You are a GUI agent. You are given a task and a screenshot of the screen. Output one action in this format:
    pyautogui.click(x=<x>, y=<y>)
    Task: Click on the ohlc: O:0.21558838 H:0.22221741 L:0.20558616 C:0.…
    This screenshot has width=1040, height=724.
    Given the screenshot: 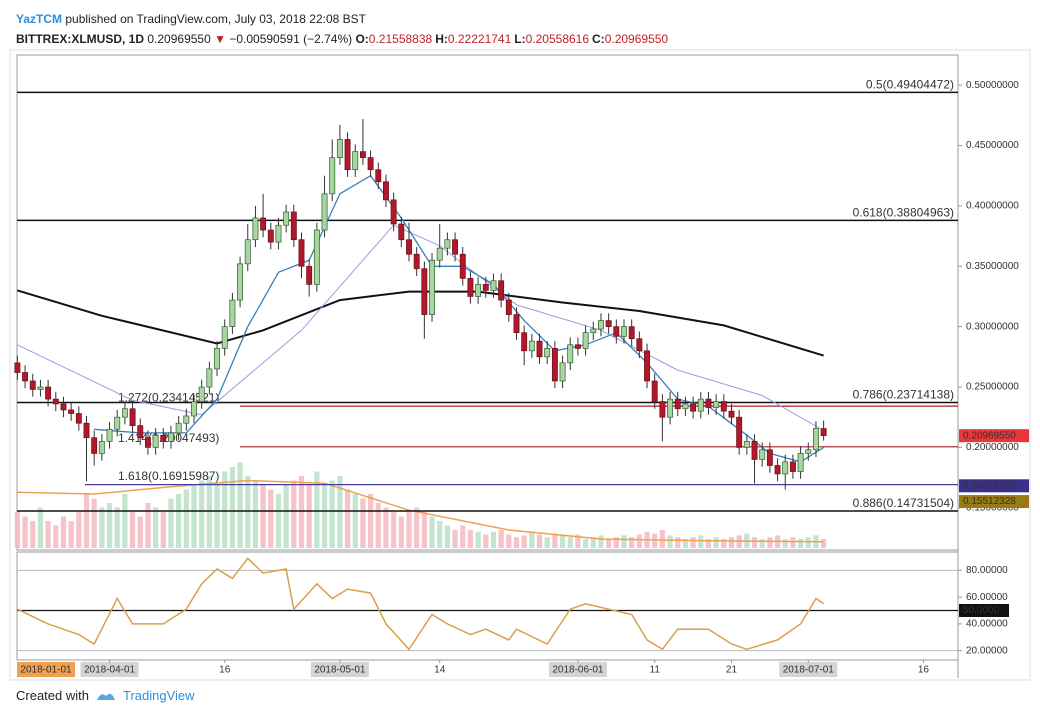 What is the action you would take?
    pyautogui.click(x=513, y=39)
    